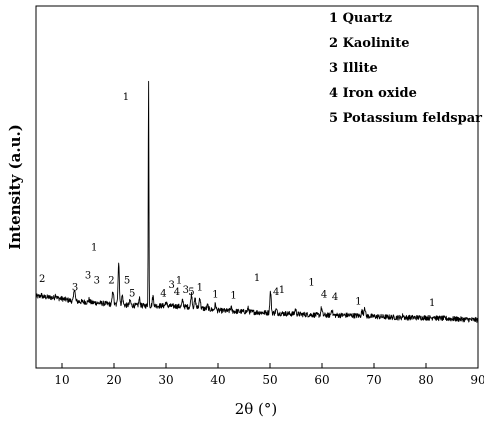 This screenshot has height=424, width=484. What do you see at coordinates (336, 68) in the screenshot?
I see `legend-number: 3` at bounding box center [336, 68].